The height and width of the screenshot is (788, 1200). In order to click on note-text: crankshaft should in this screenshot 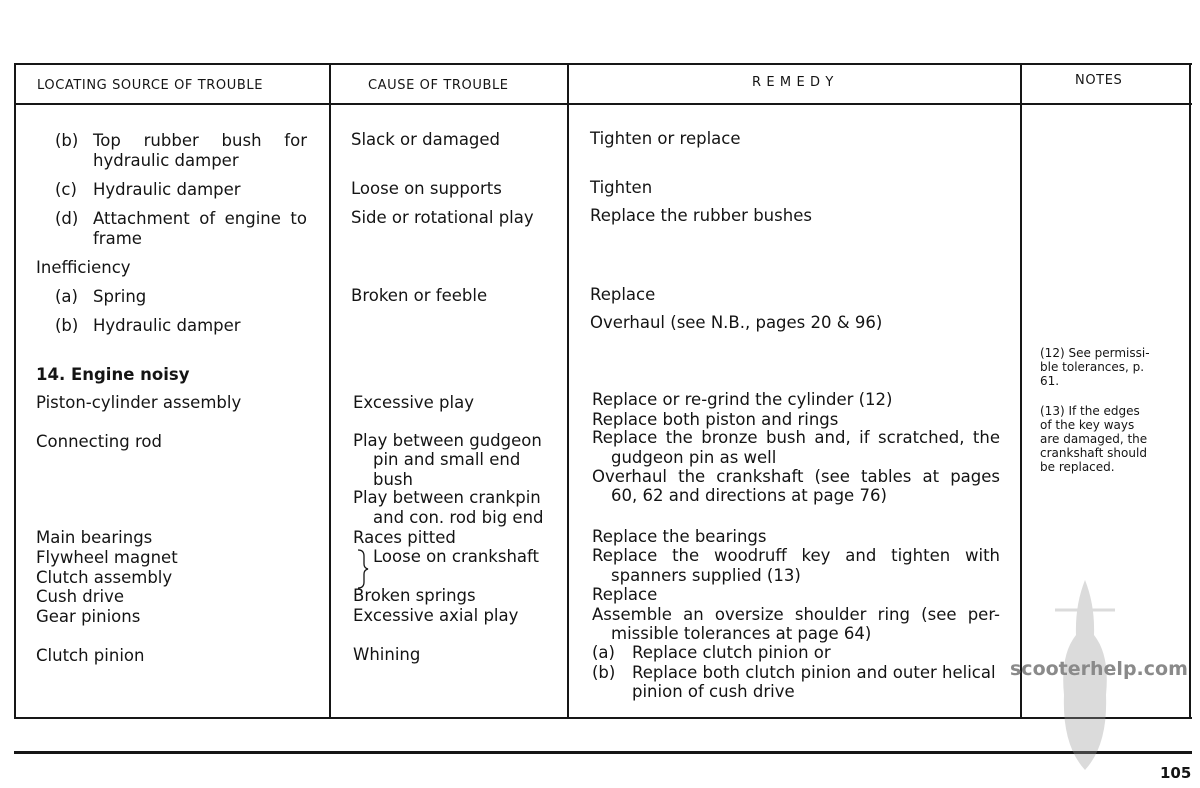, I will do `click(1093, 453)`.